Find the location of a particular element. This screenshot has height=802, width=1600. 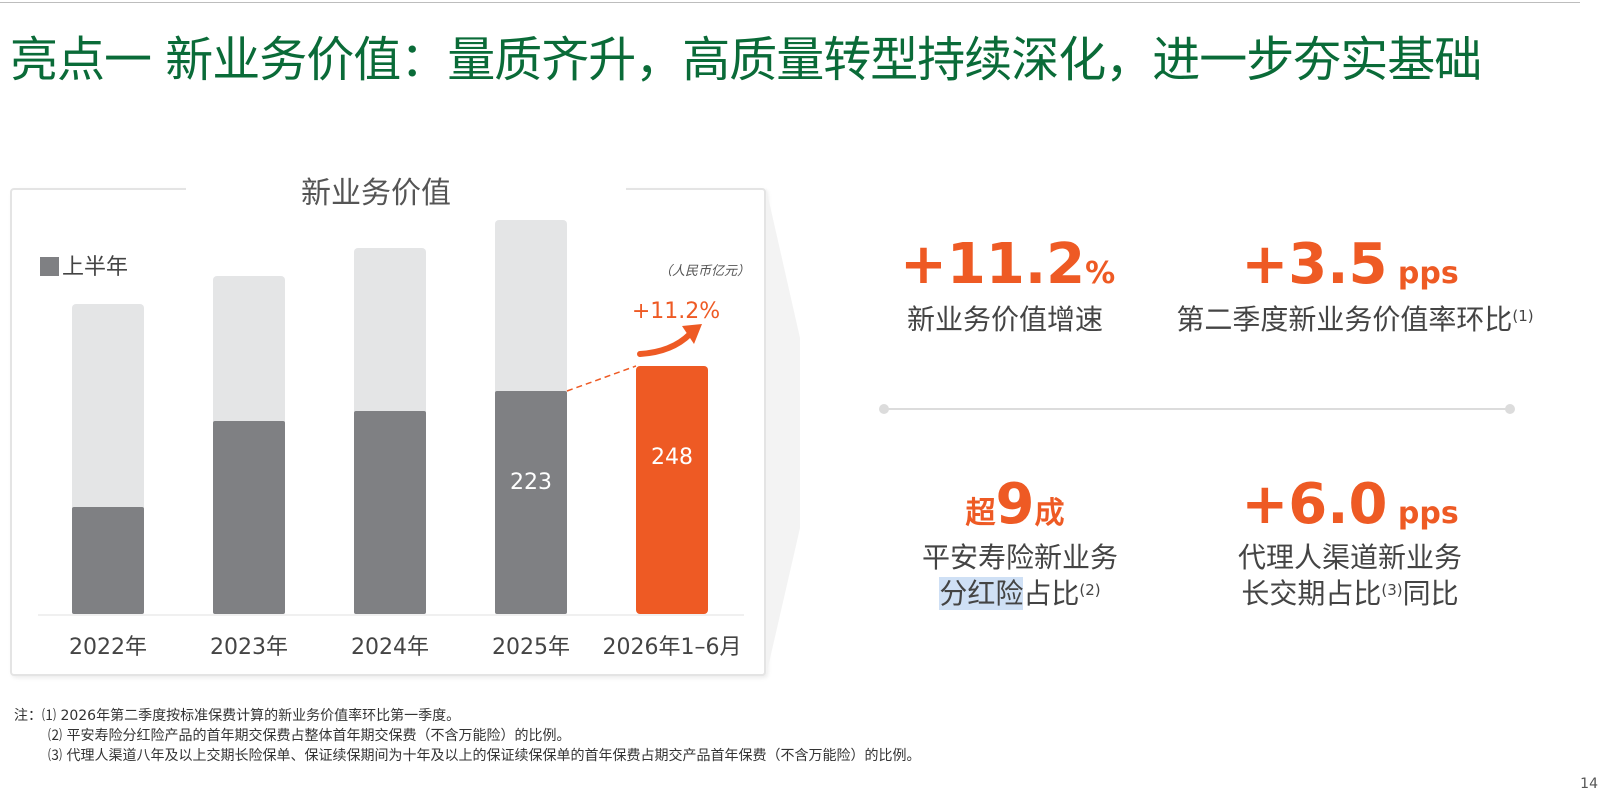

kpi-participating-value: 超9成 is located at coordinates (1015, 504).